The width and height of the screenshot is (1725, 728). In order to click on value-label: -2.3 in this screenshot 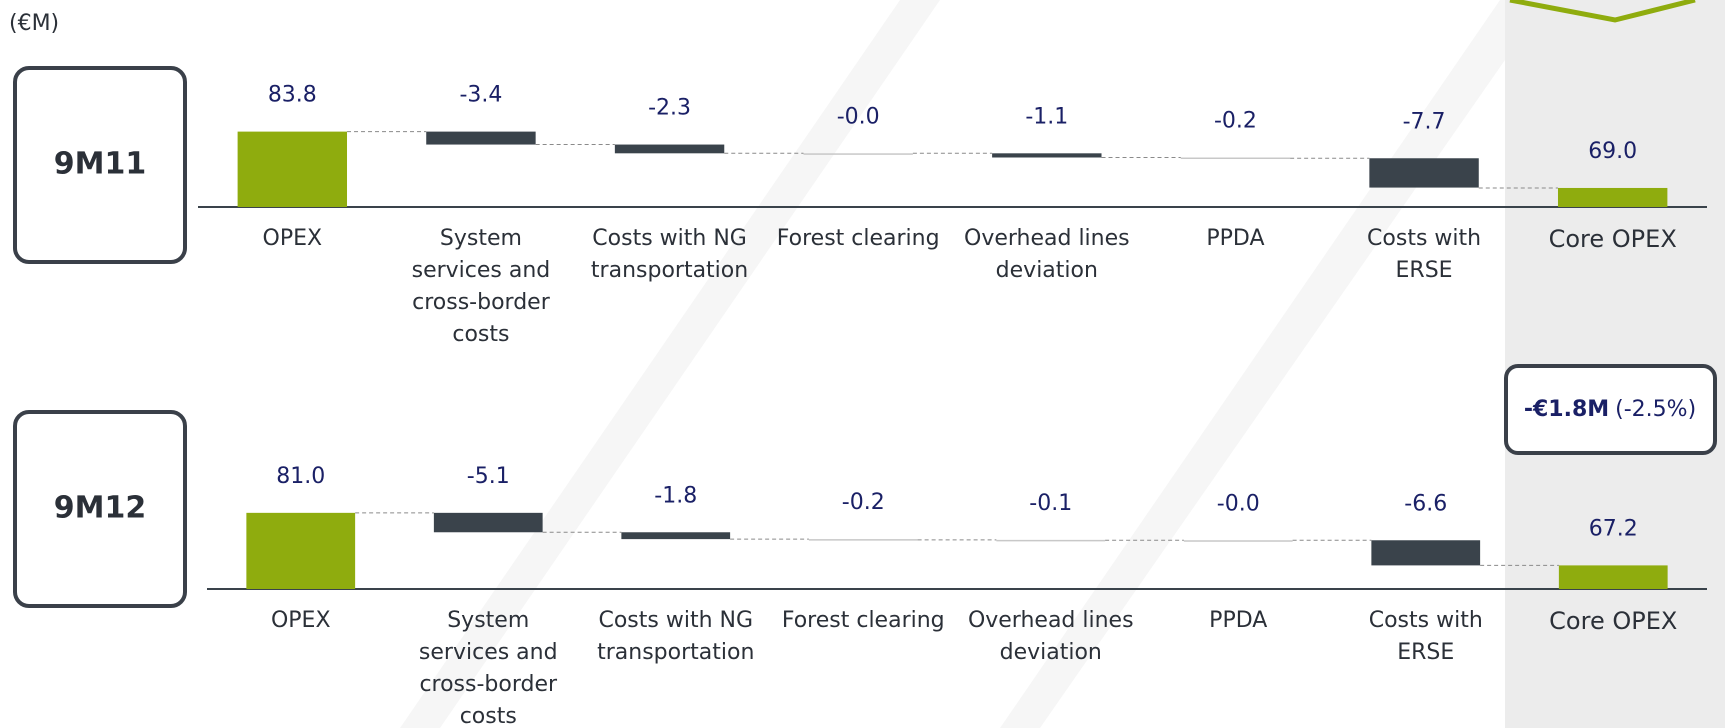, I will do `click(669, 108)`.